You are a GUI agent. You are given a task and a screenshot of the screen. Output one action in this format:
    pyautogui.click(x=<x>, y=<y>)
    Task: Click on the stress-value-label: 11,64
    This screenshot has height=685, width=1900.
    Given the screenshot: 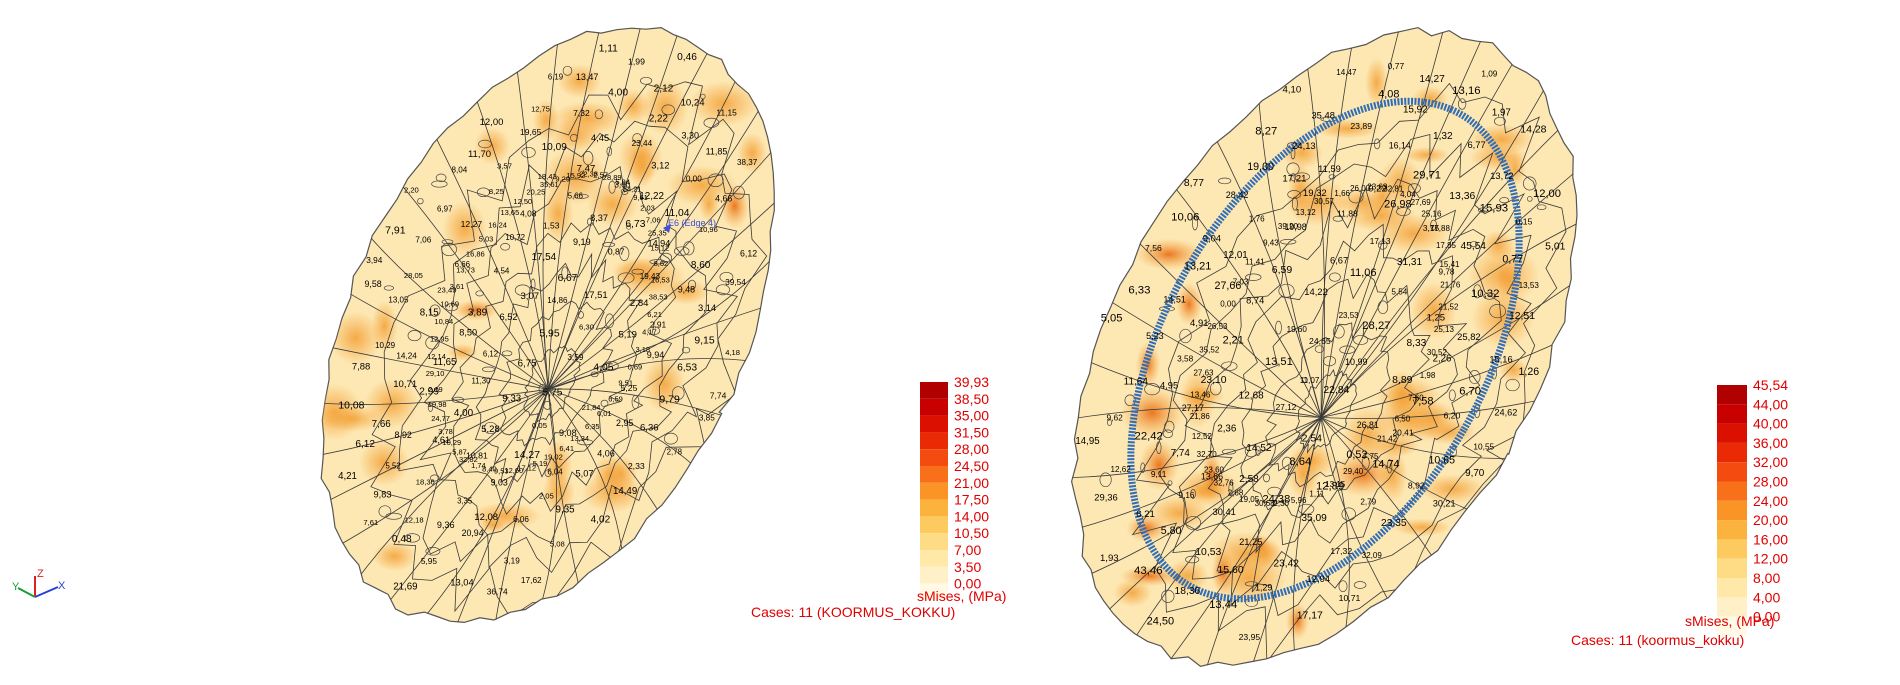 What is the action you would take?
    pyautogui.click(x=1136, y=382)
    